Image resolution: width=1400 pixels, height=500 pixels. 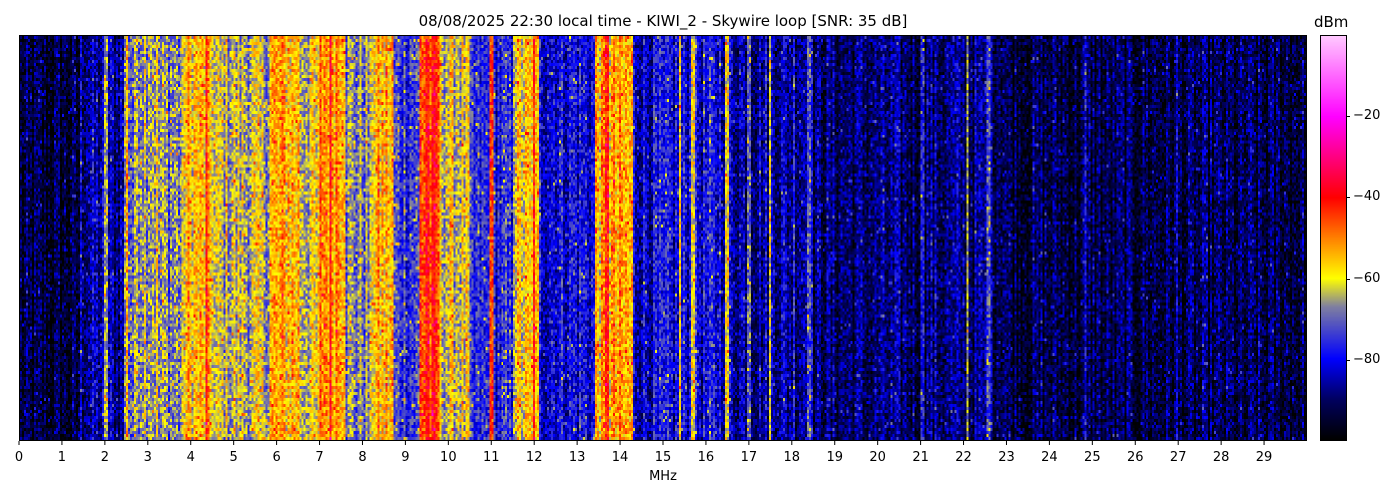 I want to click on x-tick-label: 24, so click(x=1049, y=457).